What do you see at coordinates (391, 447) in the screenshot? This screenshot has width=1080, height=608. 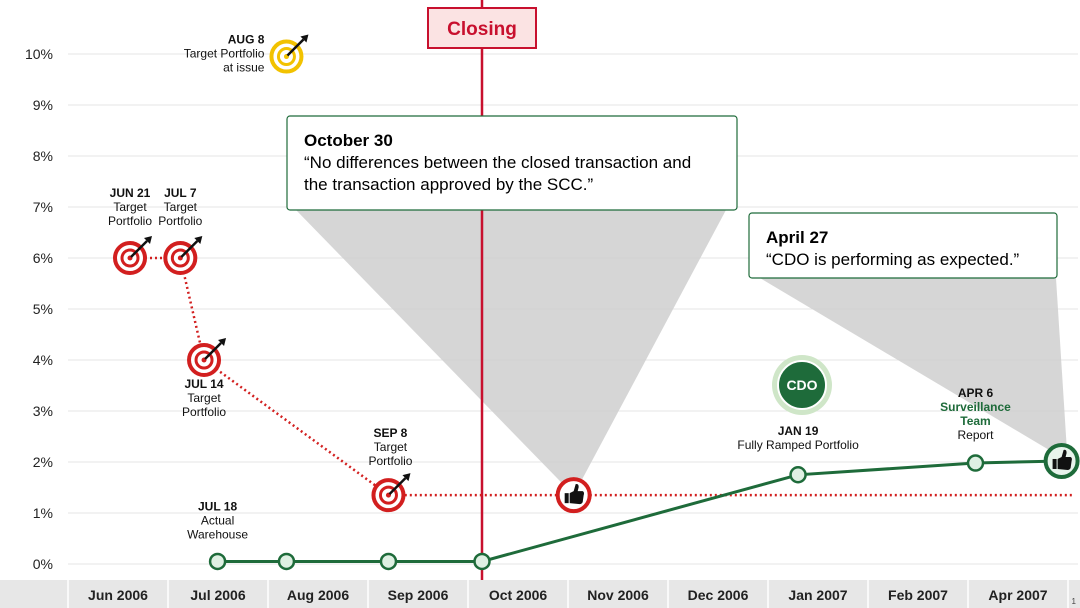 I see `milestone-label-sep8: Target` at bounding box center [391, 447].